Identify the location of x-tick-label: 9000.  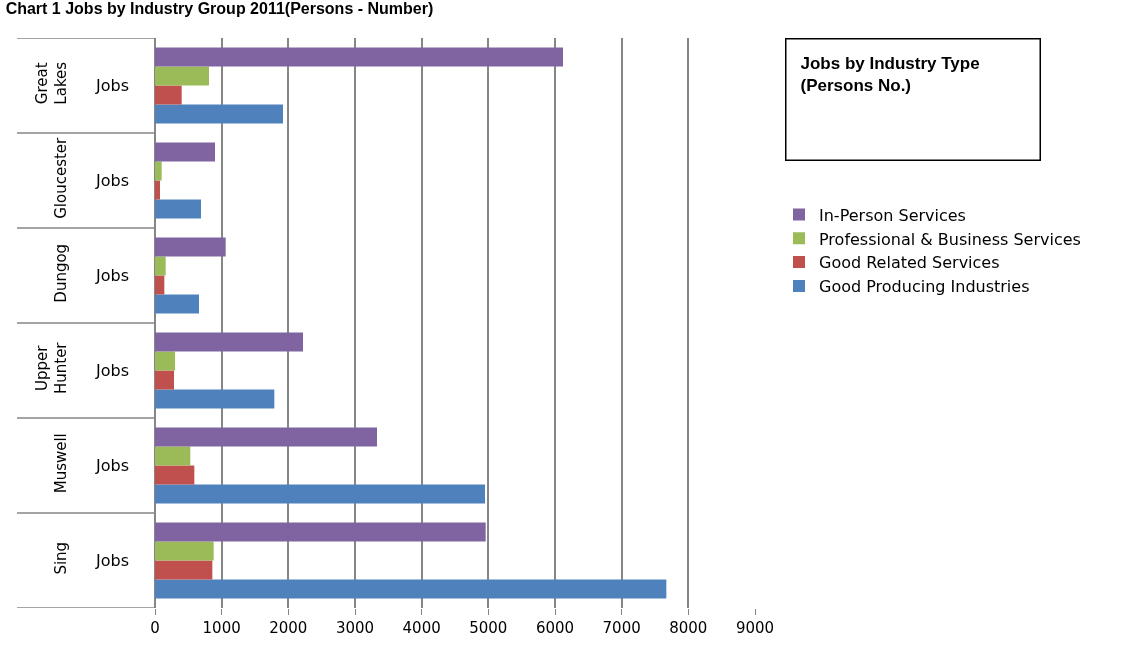
(755, 628).